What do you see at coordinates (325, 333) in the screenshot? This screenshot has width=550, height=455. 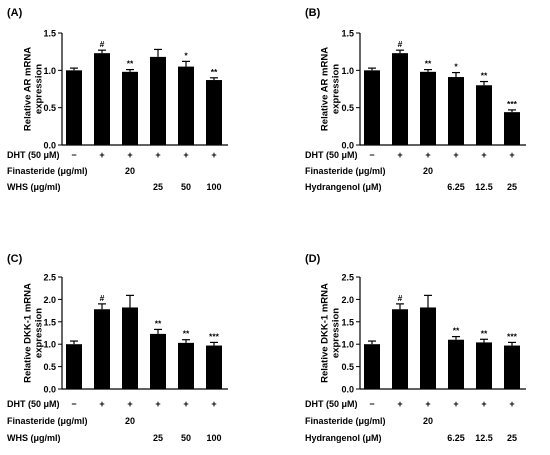 I see `y-axis-title-line: Relative DKK-1 mRNA` at bounding box center [325, 333].